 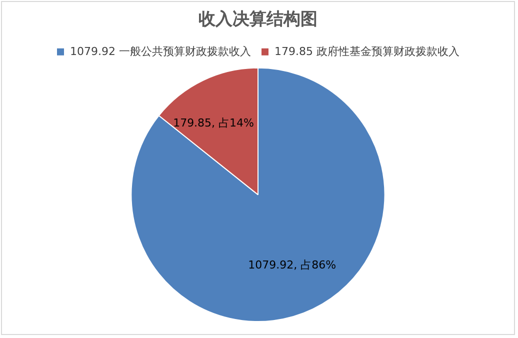 I want to click on legend-label: 1079.92 一般公共预算财政拨款收入, so click(x=160, y=51).